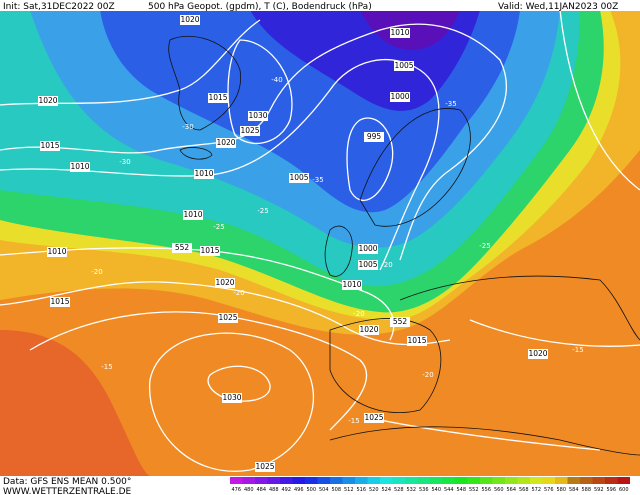  I want to click on isobar-label-text: 1025, so click(264, 466).